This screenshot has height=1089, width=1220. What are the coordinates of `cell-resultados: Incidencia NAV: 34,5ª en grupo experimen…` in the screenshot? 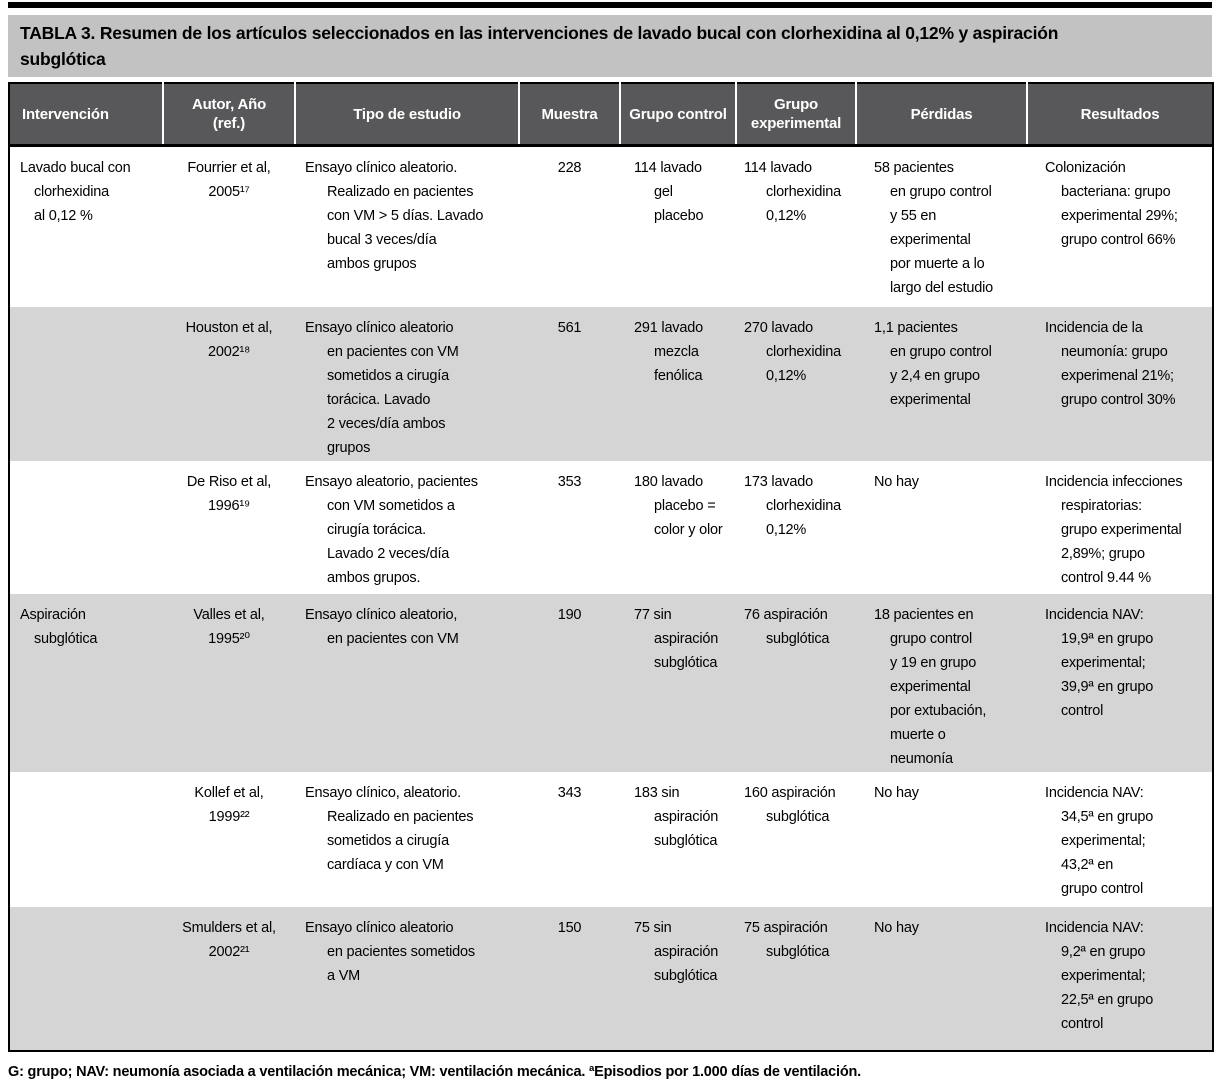 It's located at (1099, 840).